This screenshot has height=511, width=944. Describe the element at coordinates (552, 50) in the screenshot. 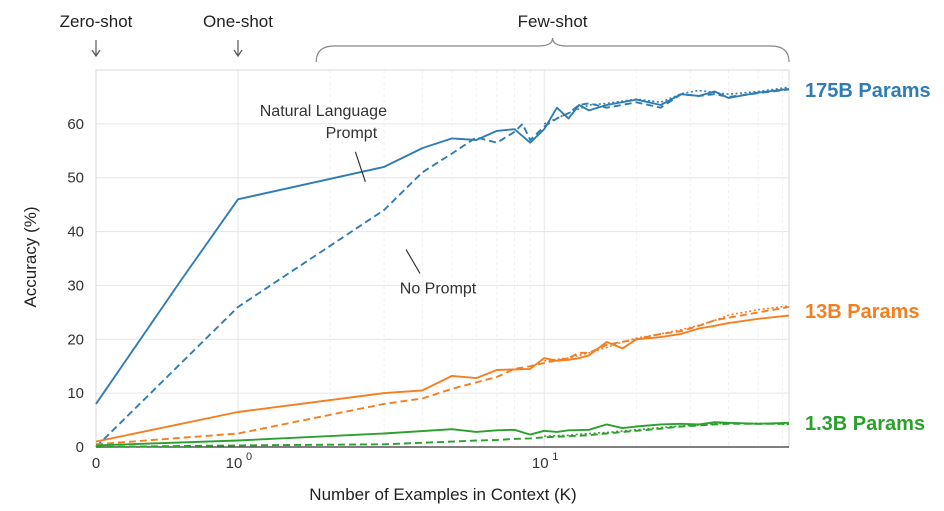

I see `regime-brace` at that location.